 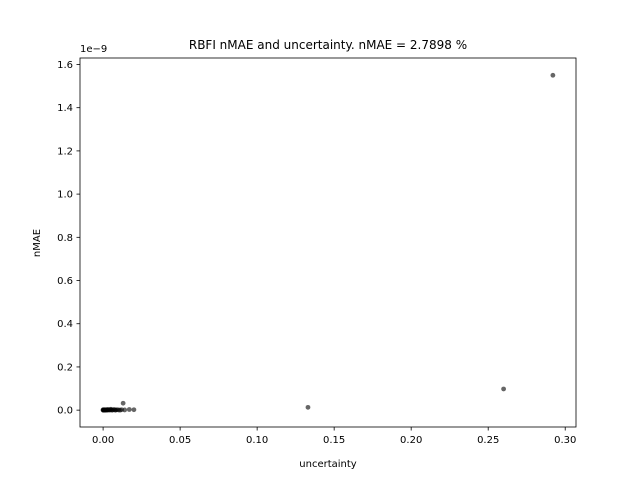 I want to click on y-tick-label: 0.6, so click(x=65, y=281).